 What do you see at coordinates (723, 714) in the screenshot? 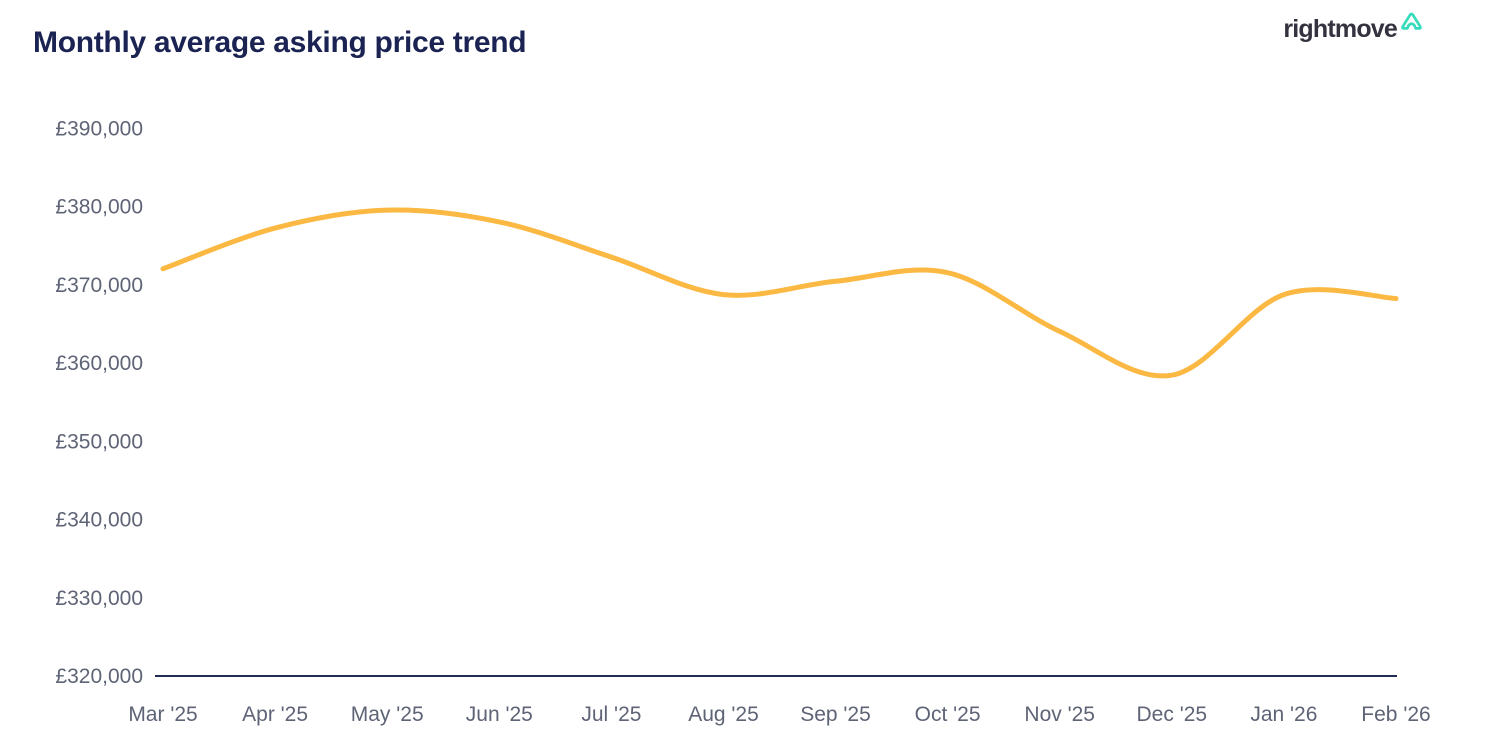
I see `x-axis-tick-label: Aug '25` at bounding box center [723, 714].